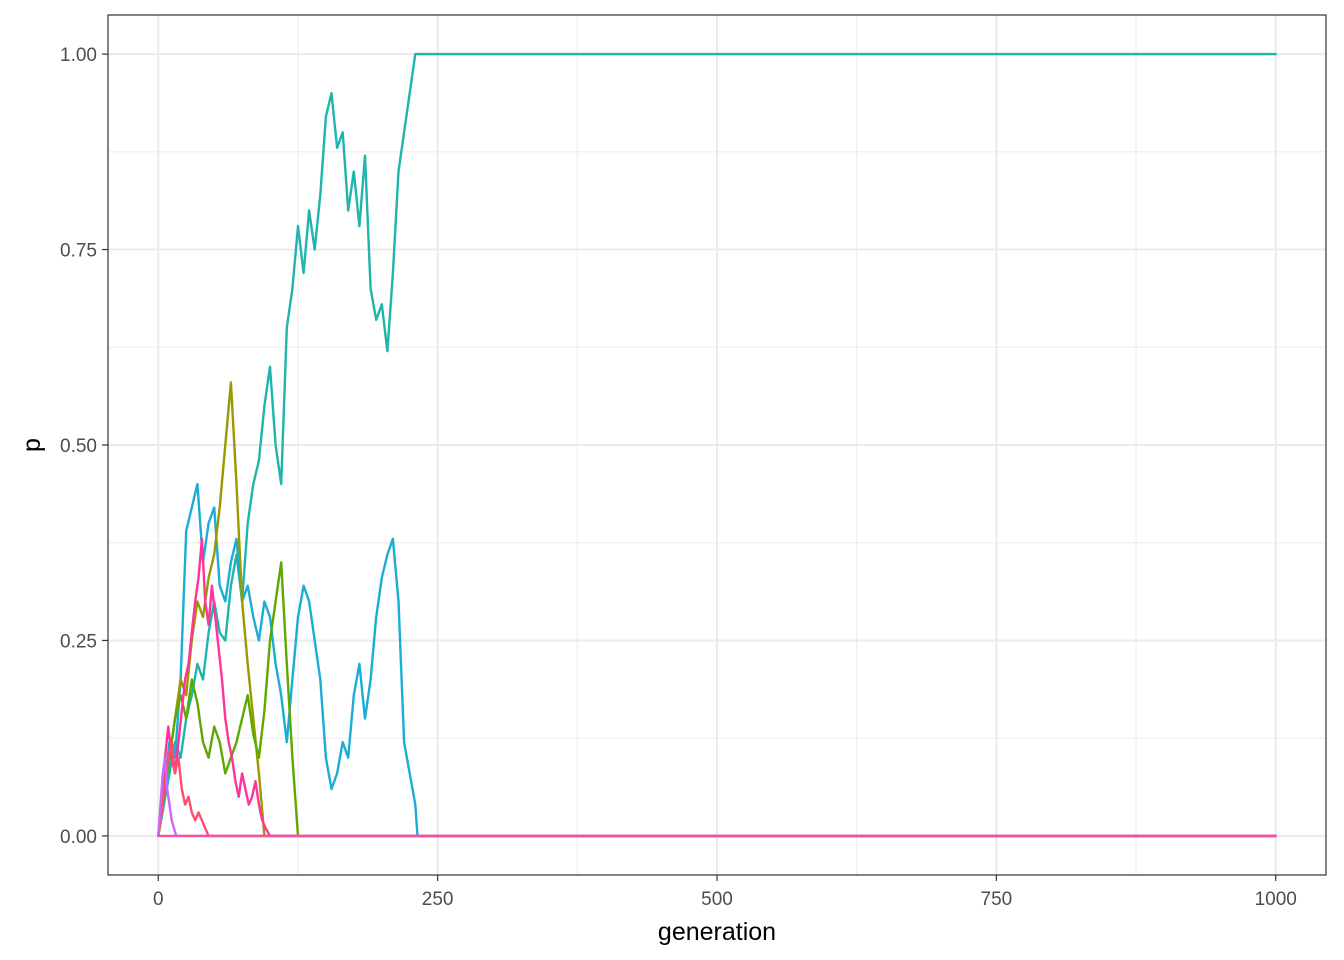 This screenshot has width=1344, height=960. Describe the element at coordinates (158, 899) in the screenshot. I see `x-tick-label: 0` at that location.